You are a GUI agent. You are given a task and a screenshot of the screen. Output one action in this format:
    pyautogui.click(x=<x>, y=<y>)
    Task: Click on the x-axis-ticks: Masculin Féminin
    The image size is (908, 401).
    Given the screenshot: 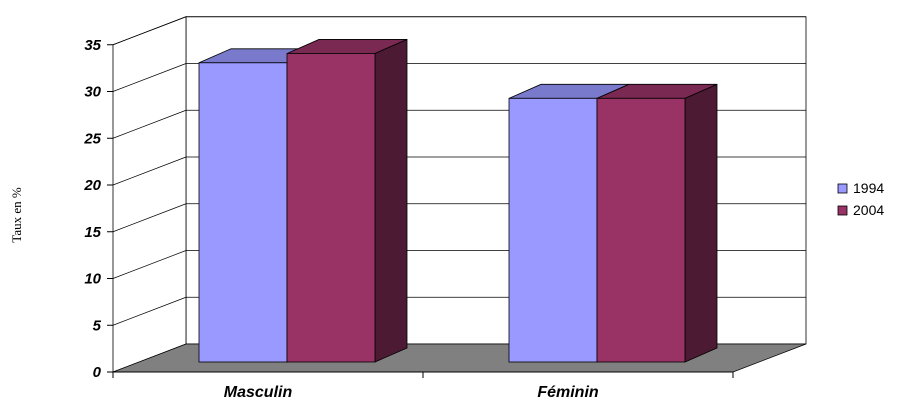 What is the action you would take?
    pyautogui.click(x=423, y=386)
    